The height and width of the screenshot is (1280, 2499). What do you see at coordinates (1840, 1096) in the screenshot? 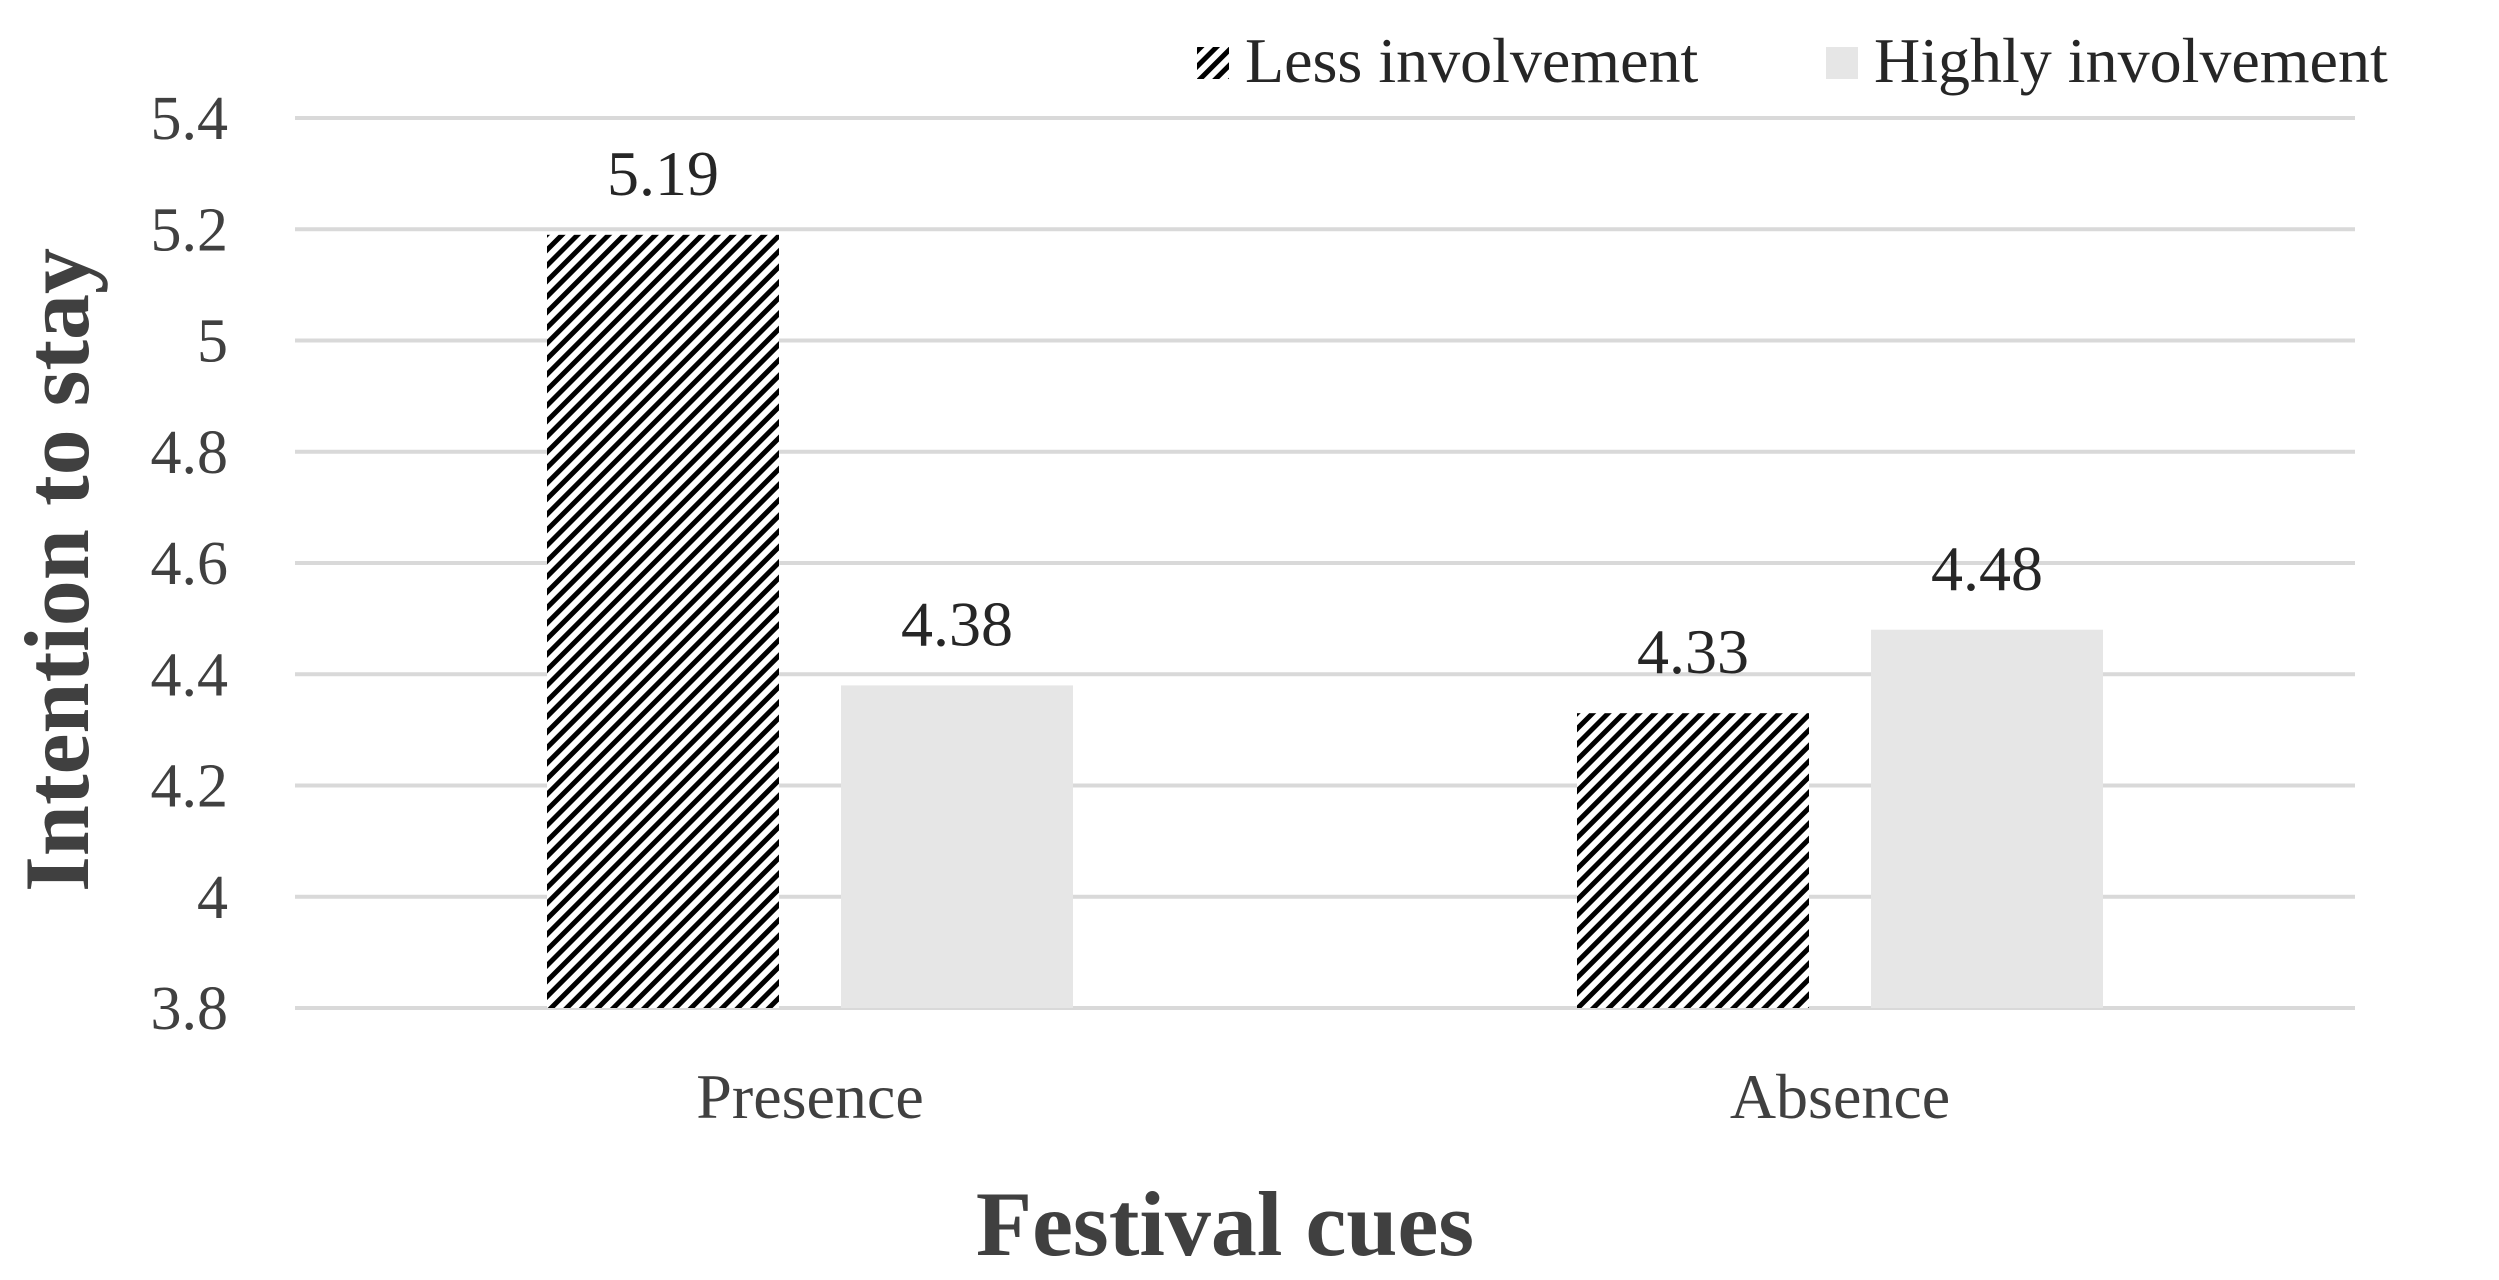
I see `x-category-label: Absence` at bounding box center [1840, 1096].